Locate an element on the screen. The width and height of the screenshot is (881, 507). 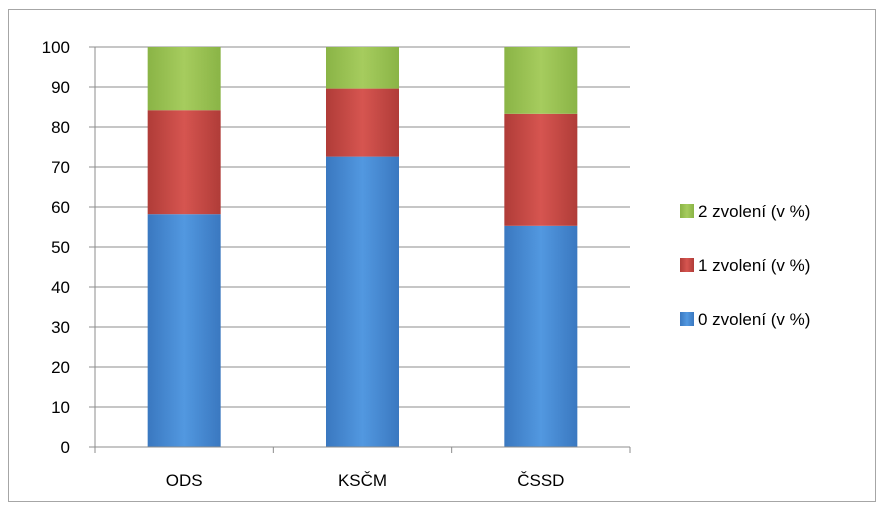
legend-label: 2 zvolení (v %) is located at coordinates (754, 211).